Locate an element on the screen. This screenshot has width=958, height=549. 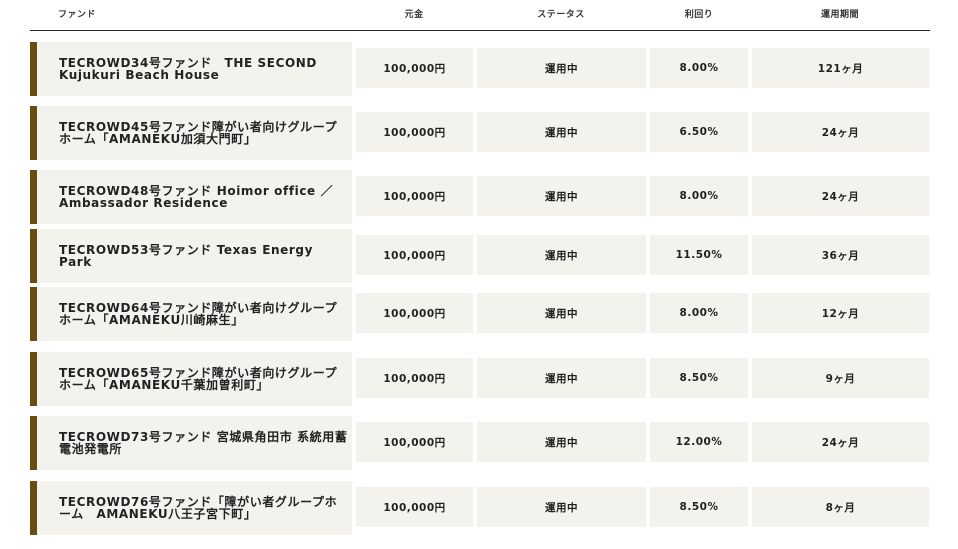
period-cell: 12ヶ月 is located at coordinates (840, 313).